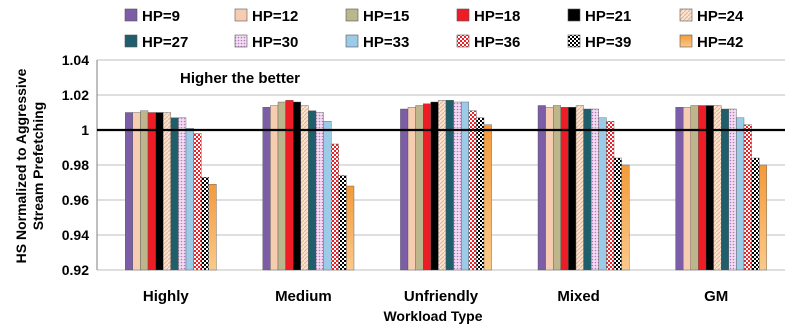  I want to click on y-axis-title-line-1: HS Normalized to Aggressive, so click(21, 165).